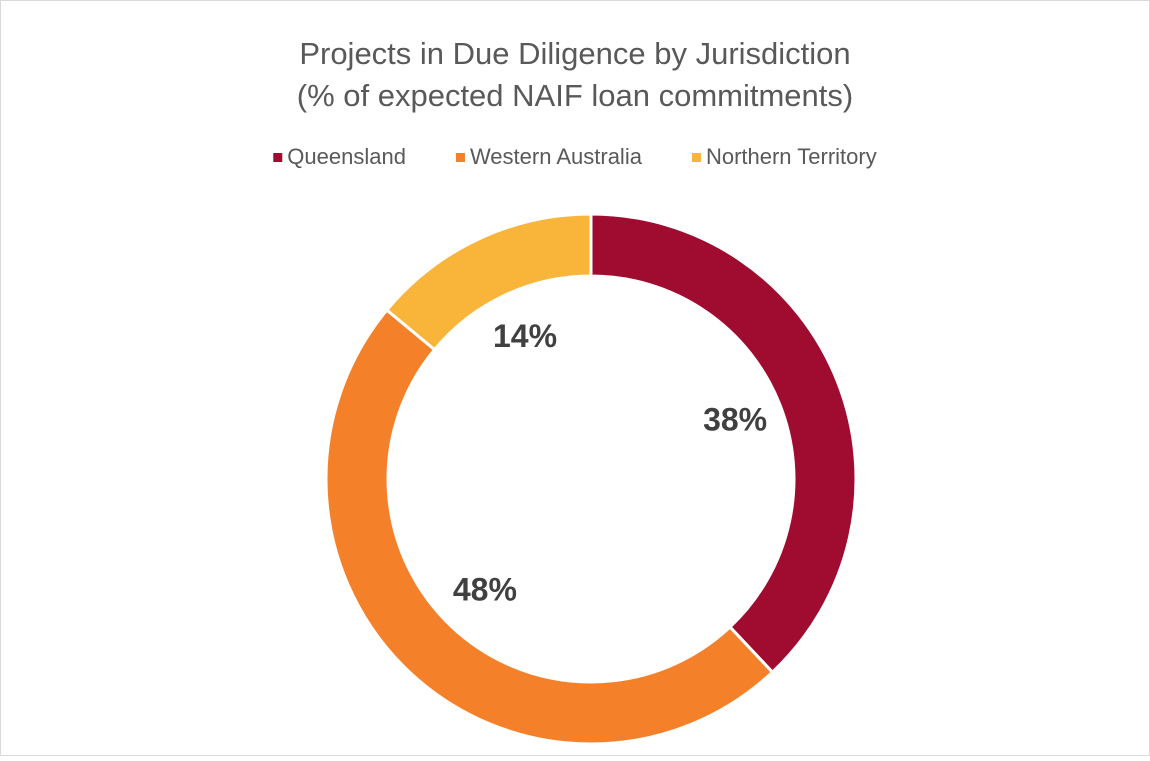 The image size is (1150, 761). I want to click on legend-label: Western Australia, so click(556, 156).